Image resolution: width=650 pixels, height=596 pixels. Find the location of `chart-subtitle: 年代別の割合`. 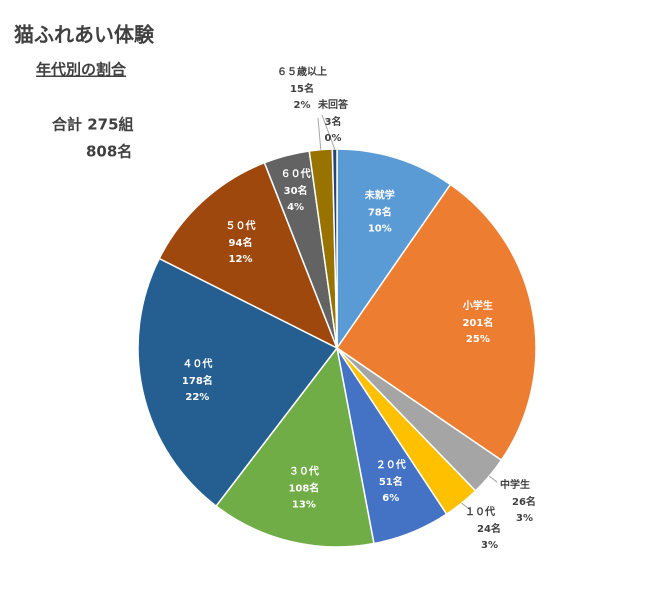

chart-subtitle: 年代別の割合 is located at coordinates (81, 70).